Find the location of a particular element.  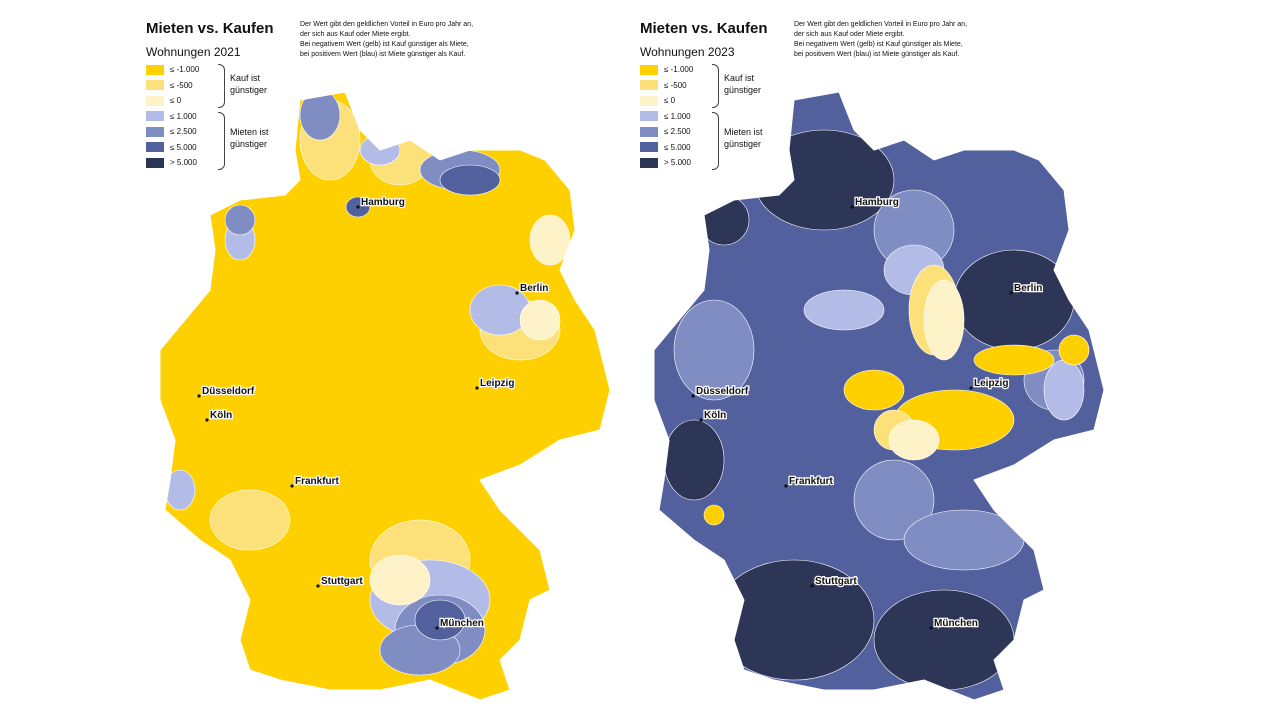

city-label: Hamburg is located at coordinates (877, 202).